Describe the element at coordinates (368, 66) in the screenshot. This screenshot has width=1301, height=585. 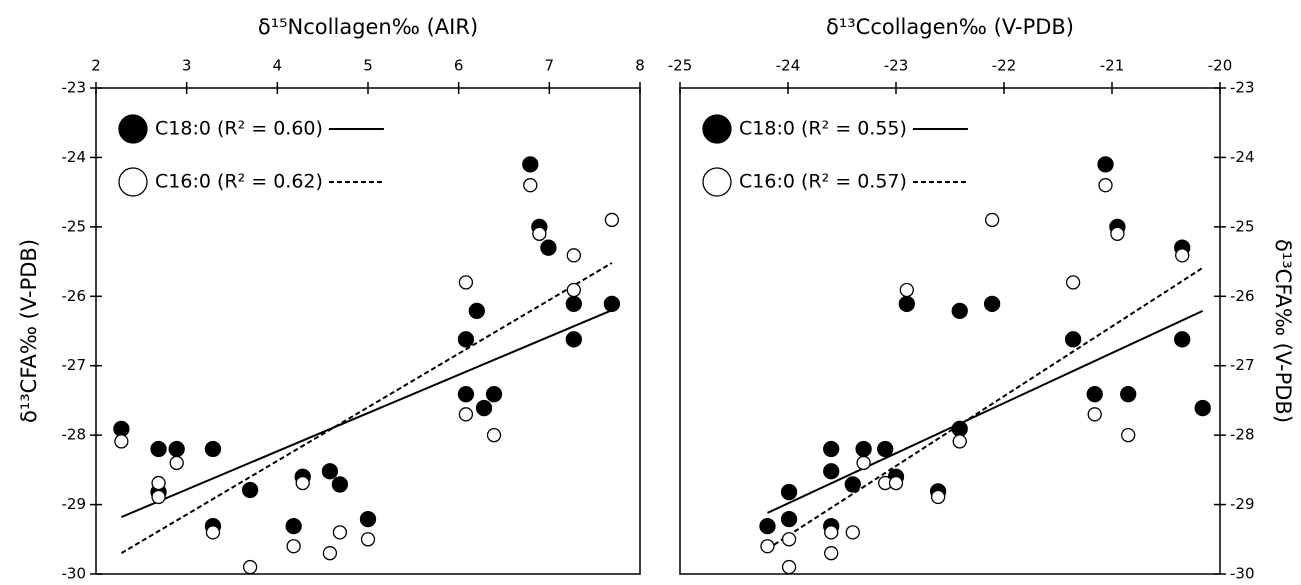
I see `x-tick-label: 5` at that location.